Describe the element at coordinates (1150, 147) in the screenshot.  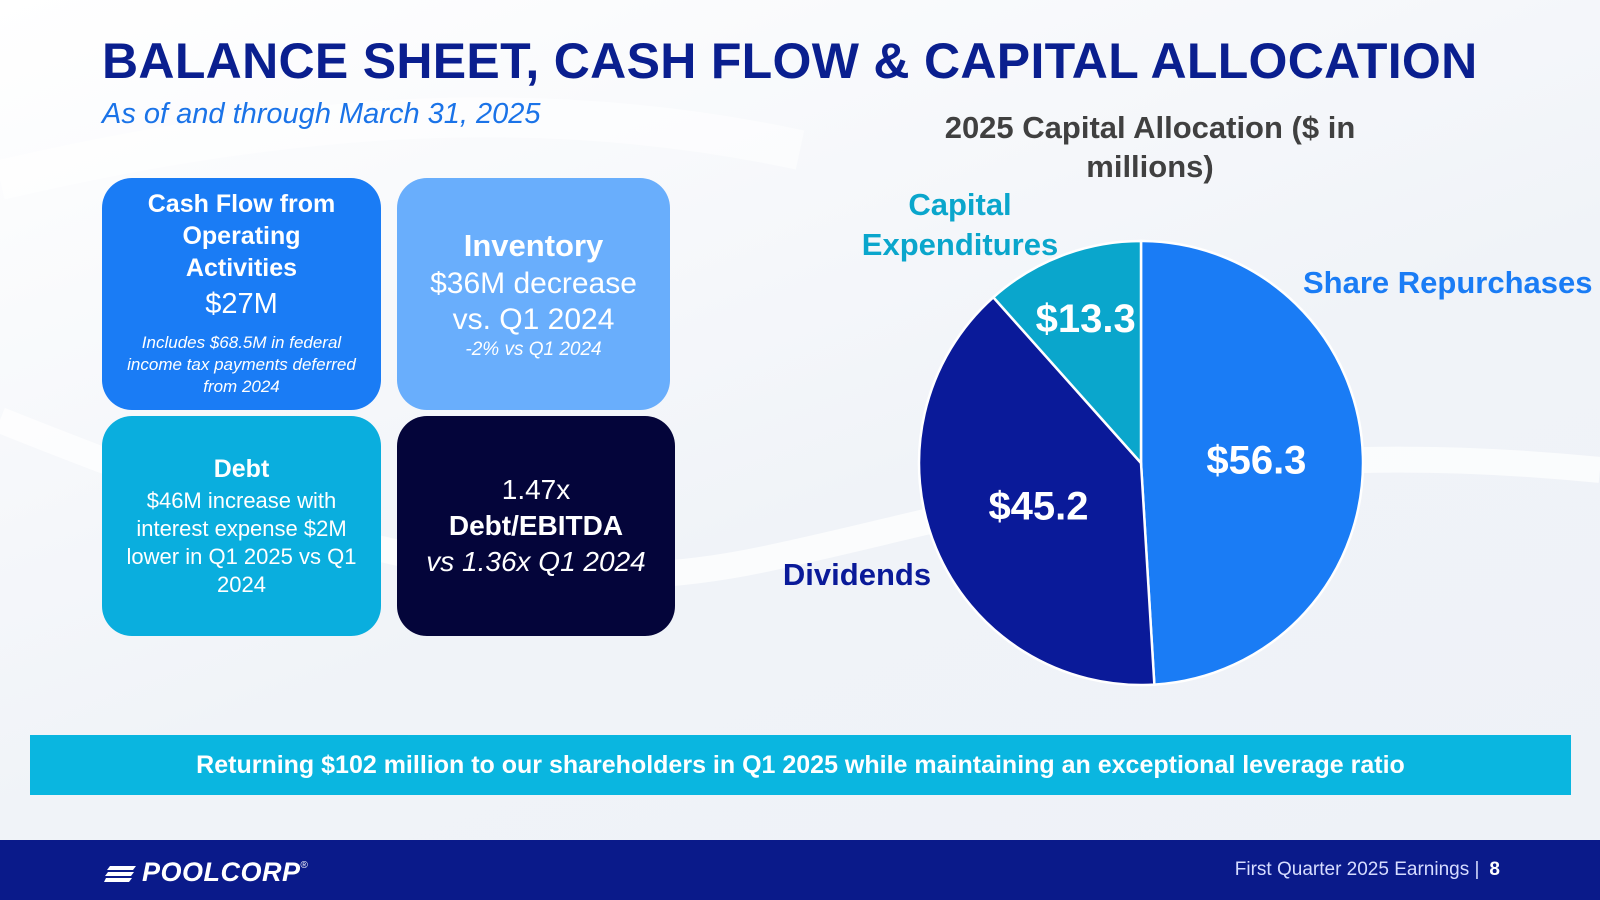
I see `chart-title: 2025 Capital Allocation ($ in millions)` at that location.